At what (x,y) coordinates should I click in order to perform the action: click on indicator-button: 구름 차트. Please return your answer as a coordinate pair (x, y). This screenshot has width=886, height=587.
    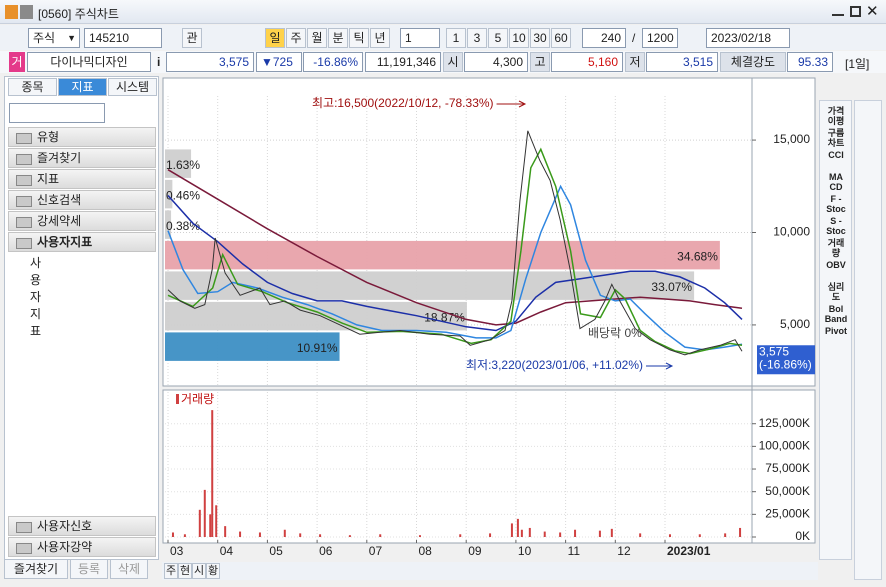
    Looking at the image, I should click on (836, 138).